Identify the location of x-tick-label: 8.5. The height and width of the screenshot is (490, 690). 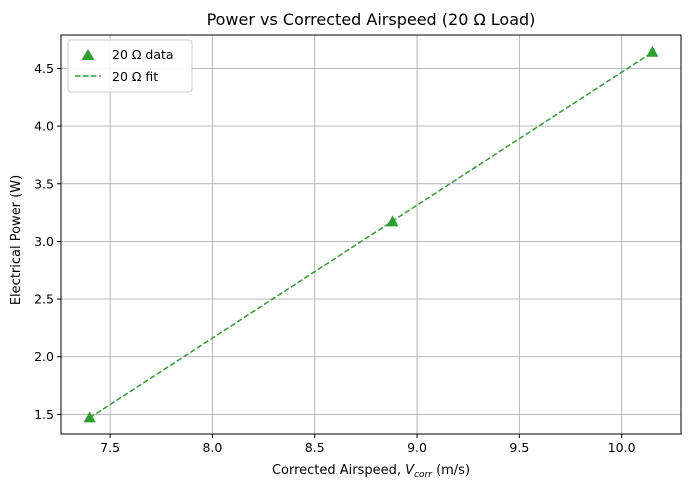
(315, 447).